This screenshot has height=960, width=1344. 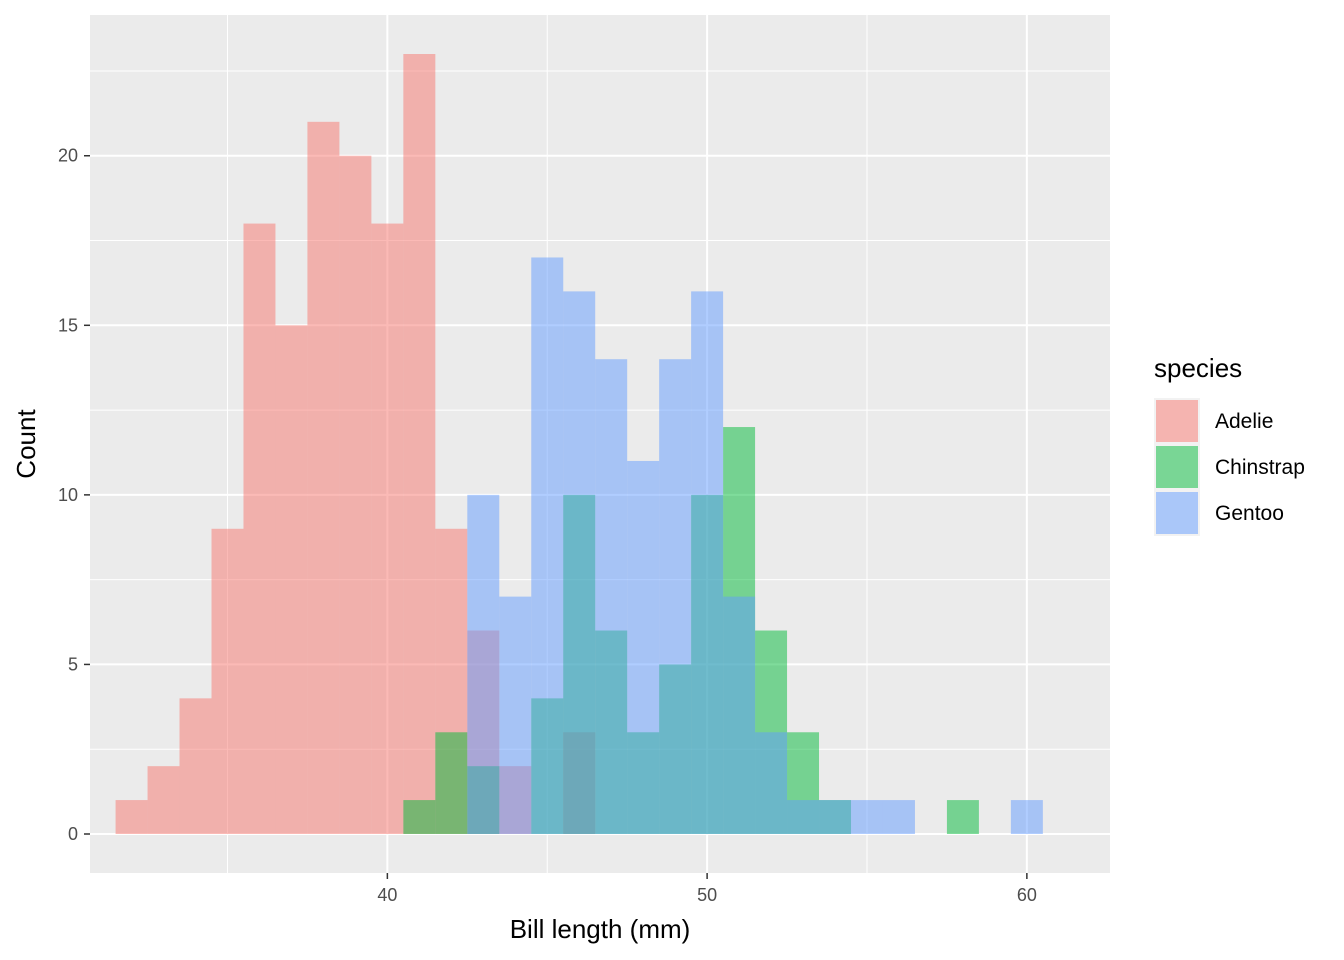 I want to click on x-axis: 40 50 60, so click(x=707, y=889).